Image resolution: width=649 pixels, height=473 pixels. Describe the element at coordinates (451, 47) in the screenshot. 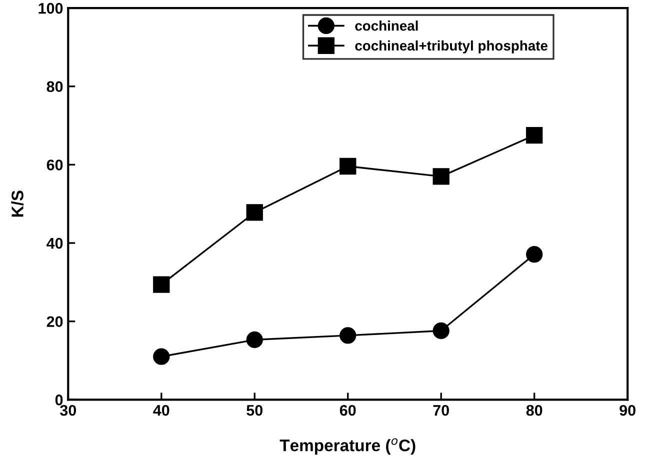

I see `legend-label: cochineal+tributyl phosphate` at that location.